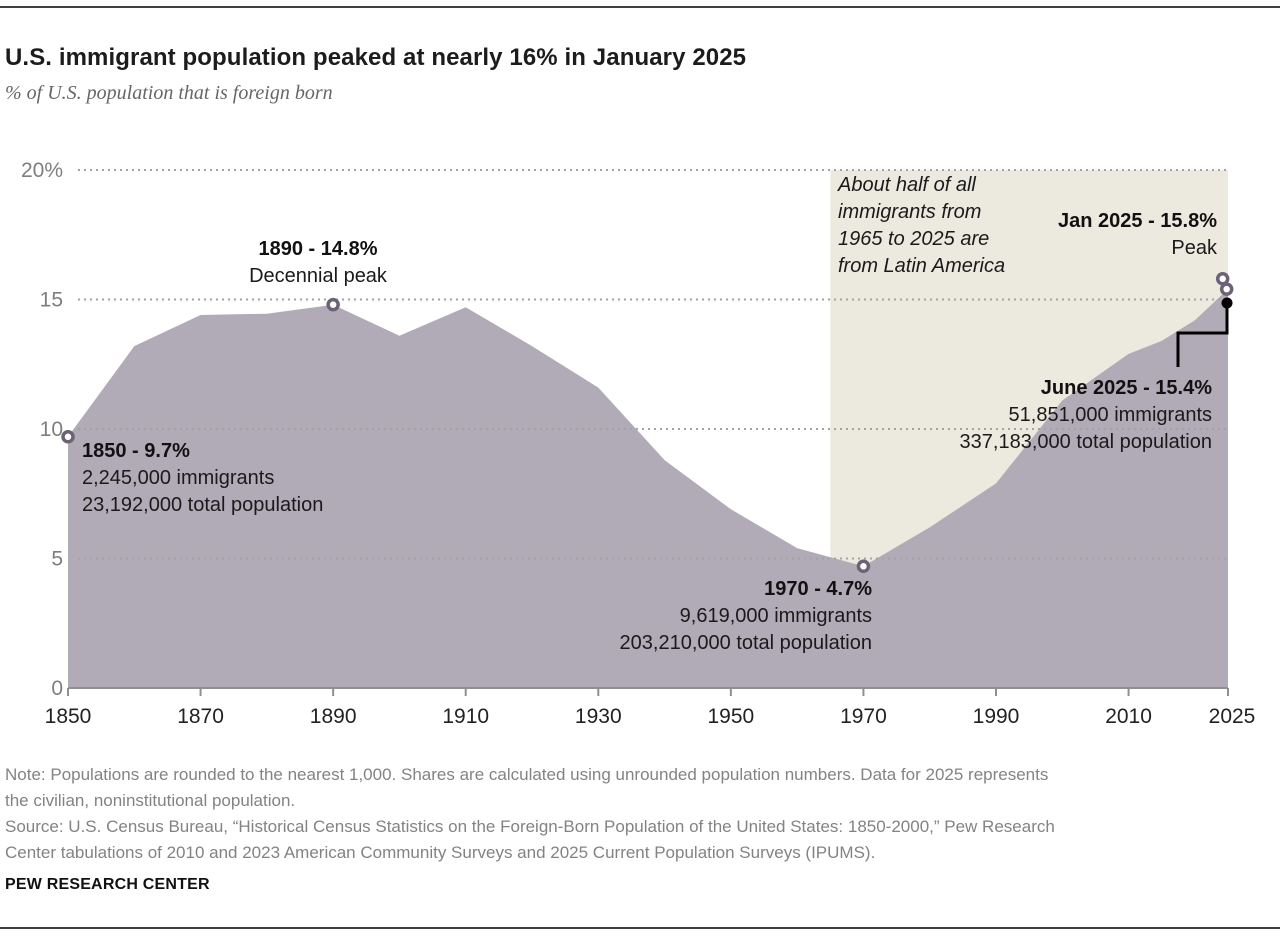 Image resolution: width=1280 pixels, height=936 pixels. I want to click on x-axis-label-1890: 1890, so click(333, 716).